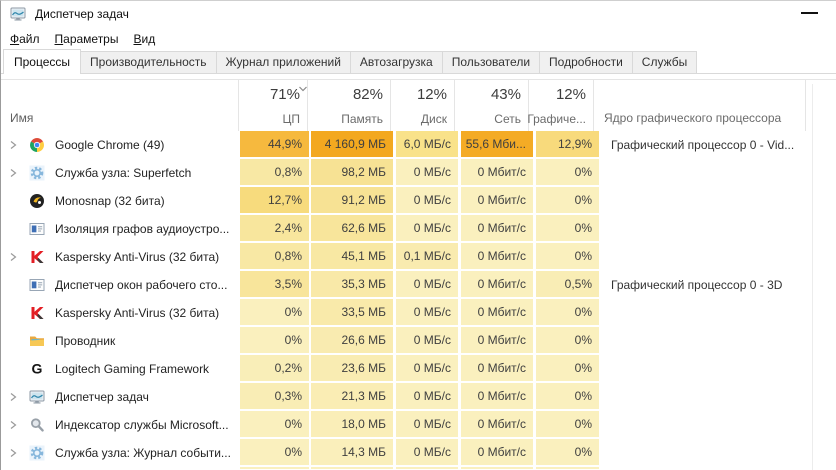  Describe the element at coordinates (352, 341) in the screenshot. I see `mem-cell: 26,6 МБ` at that location.